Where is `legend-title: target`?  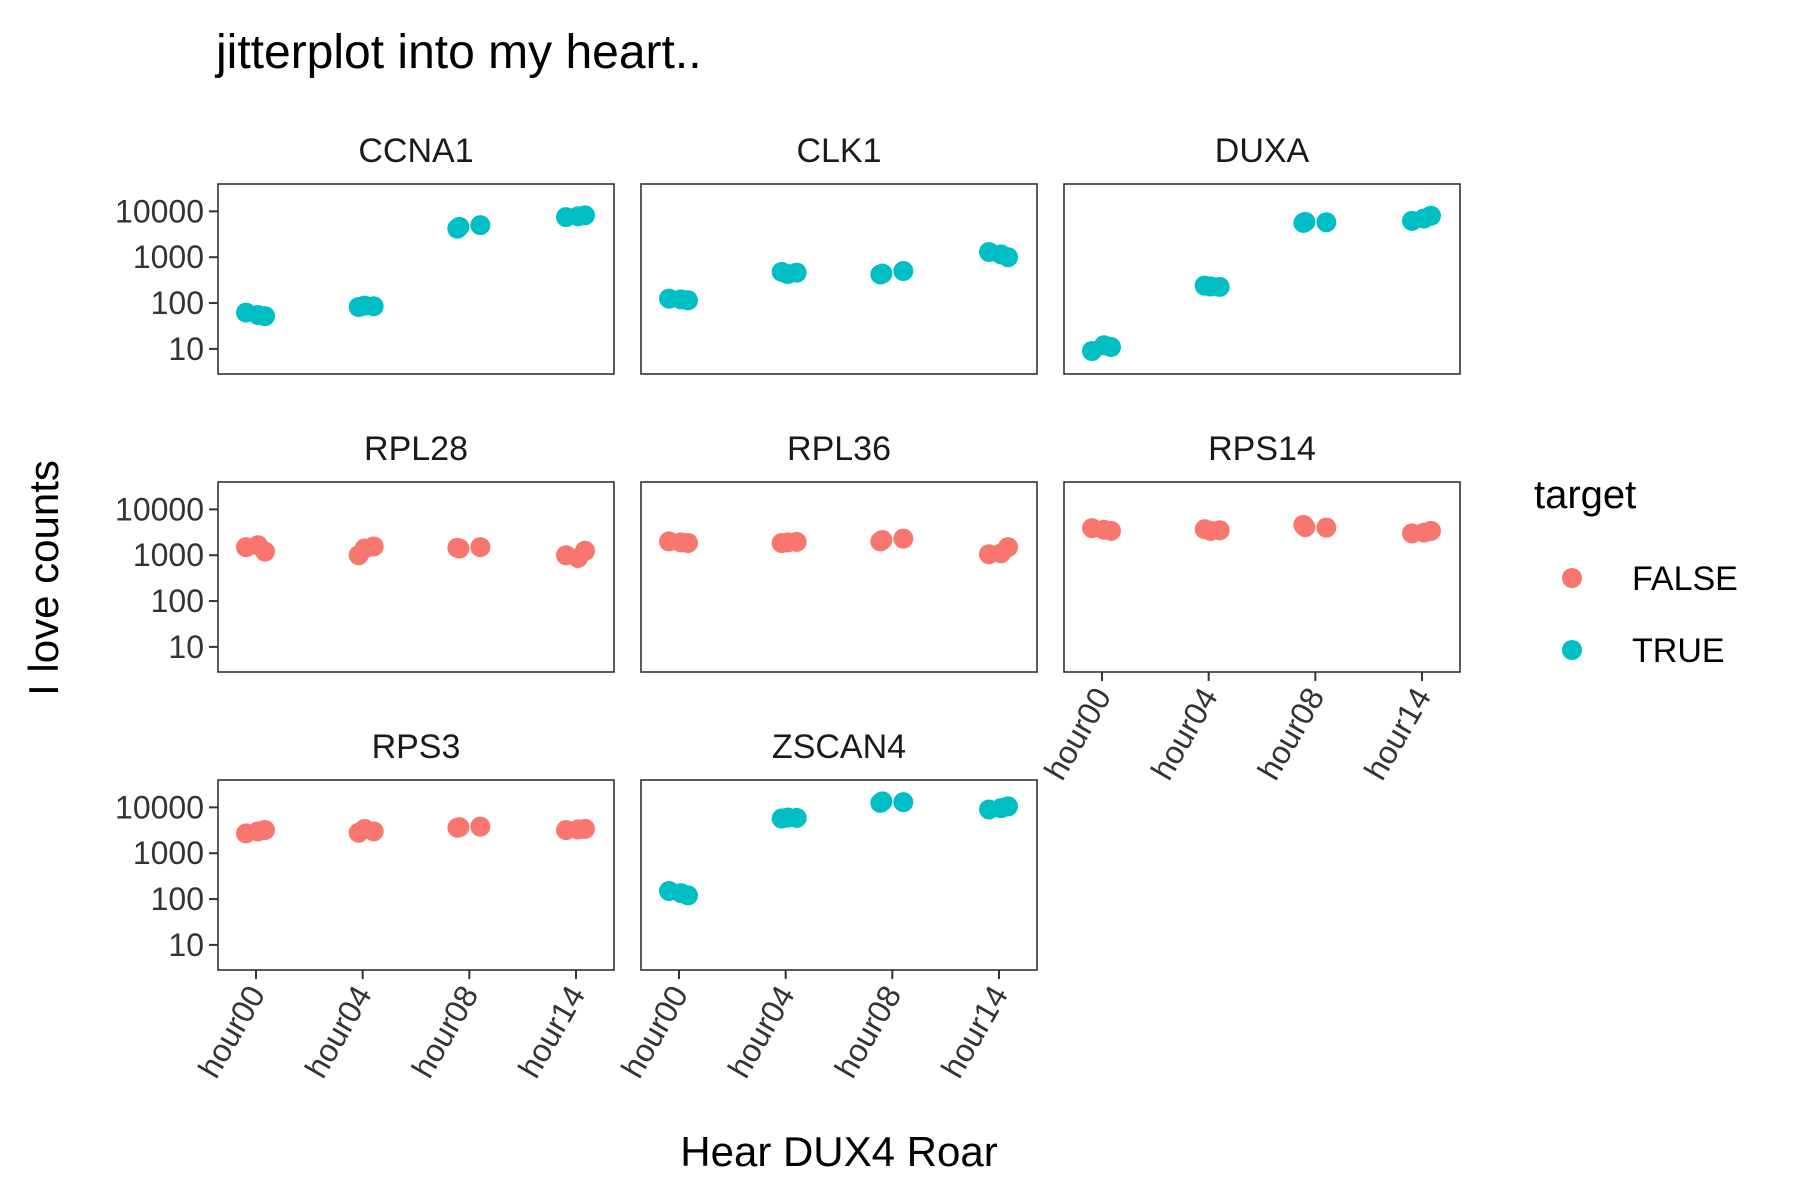 legend-title: target is located at coordinates (1585, 495).